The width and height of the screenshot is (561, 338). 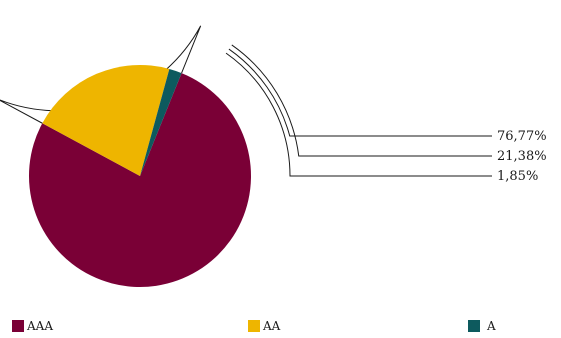 I want to click on value-label-a: 1,85%, so click(x=517, y=176).